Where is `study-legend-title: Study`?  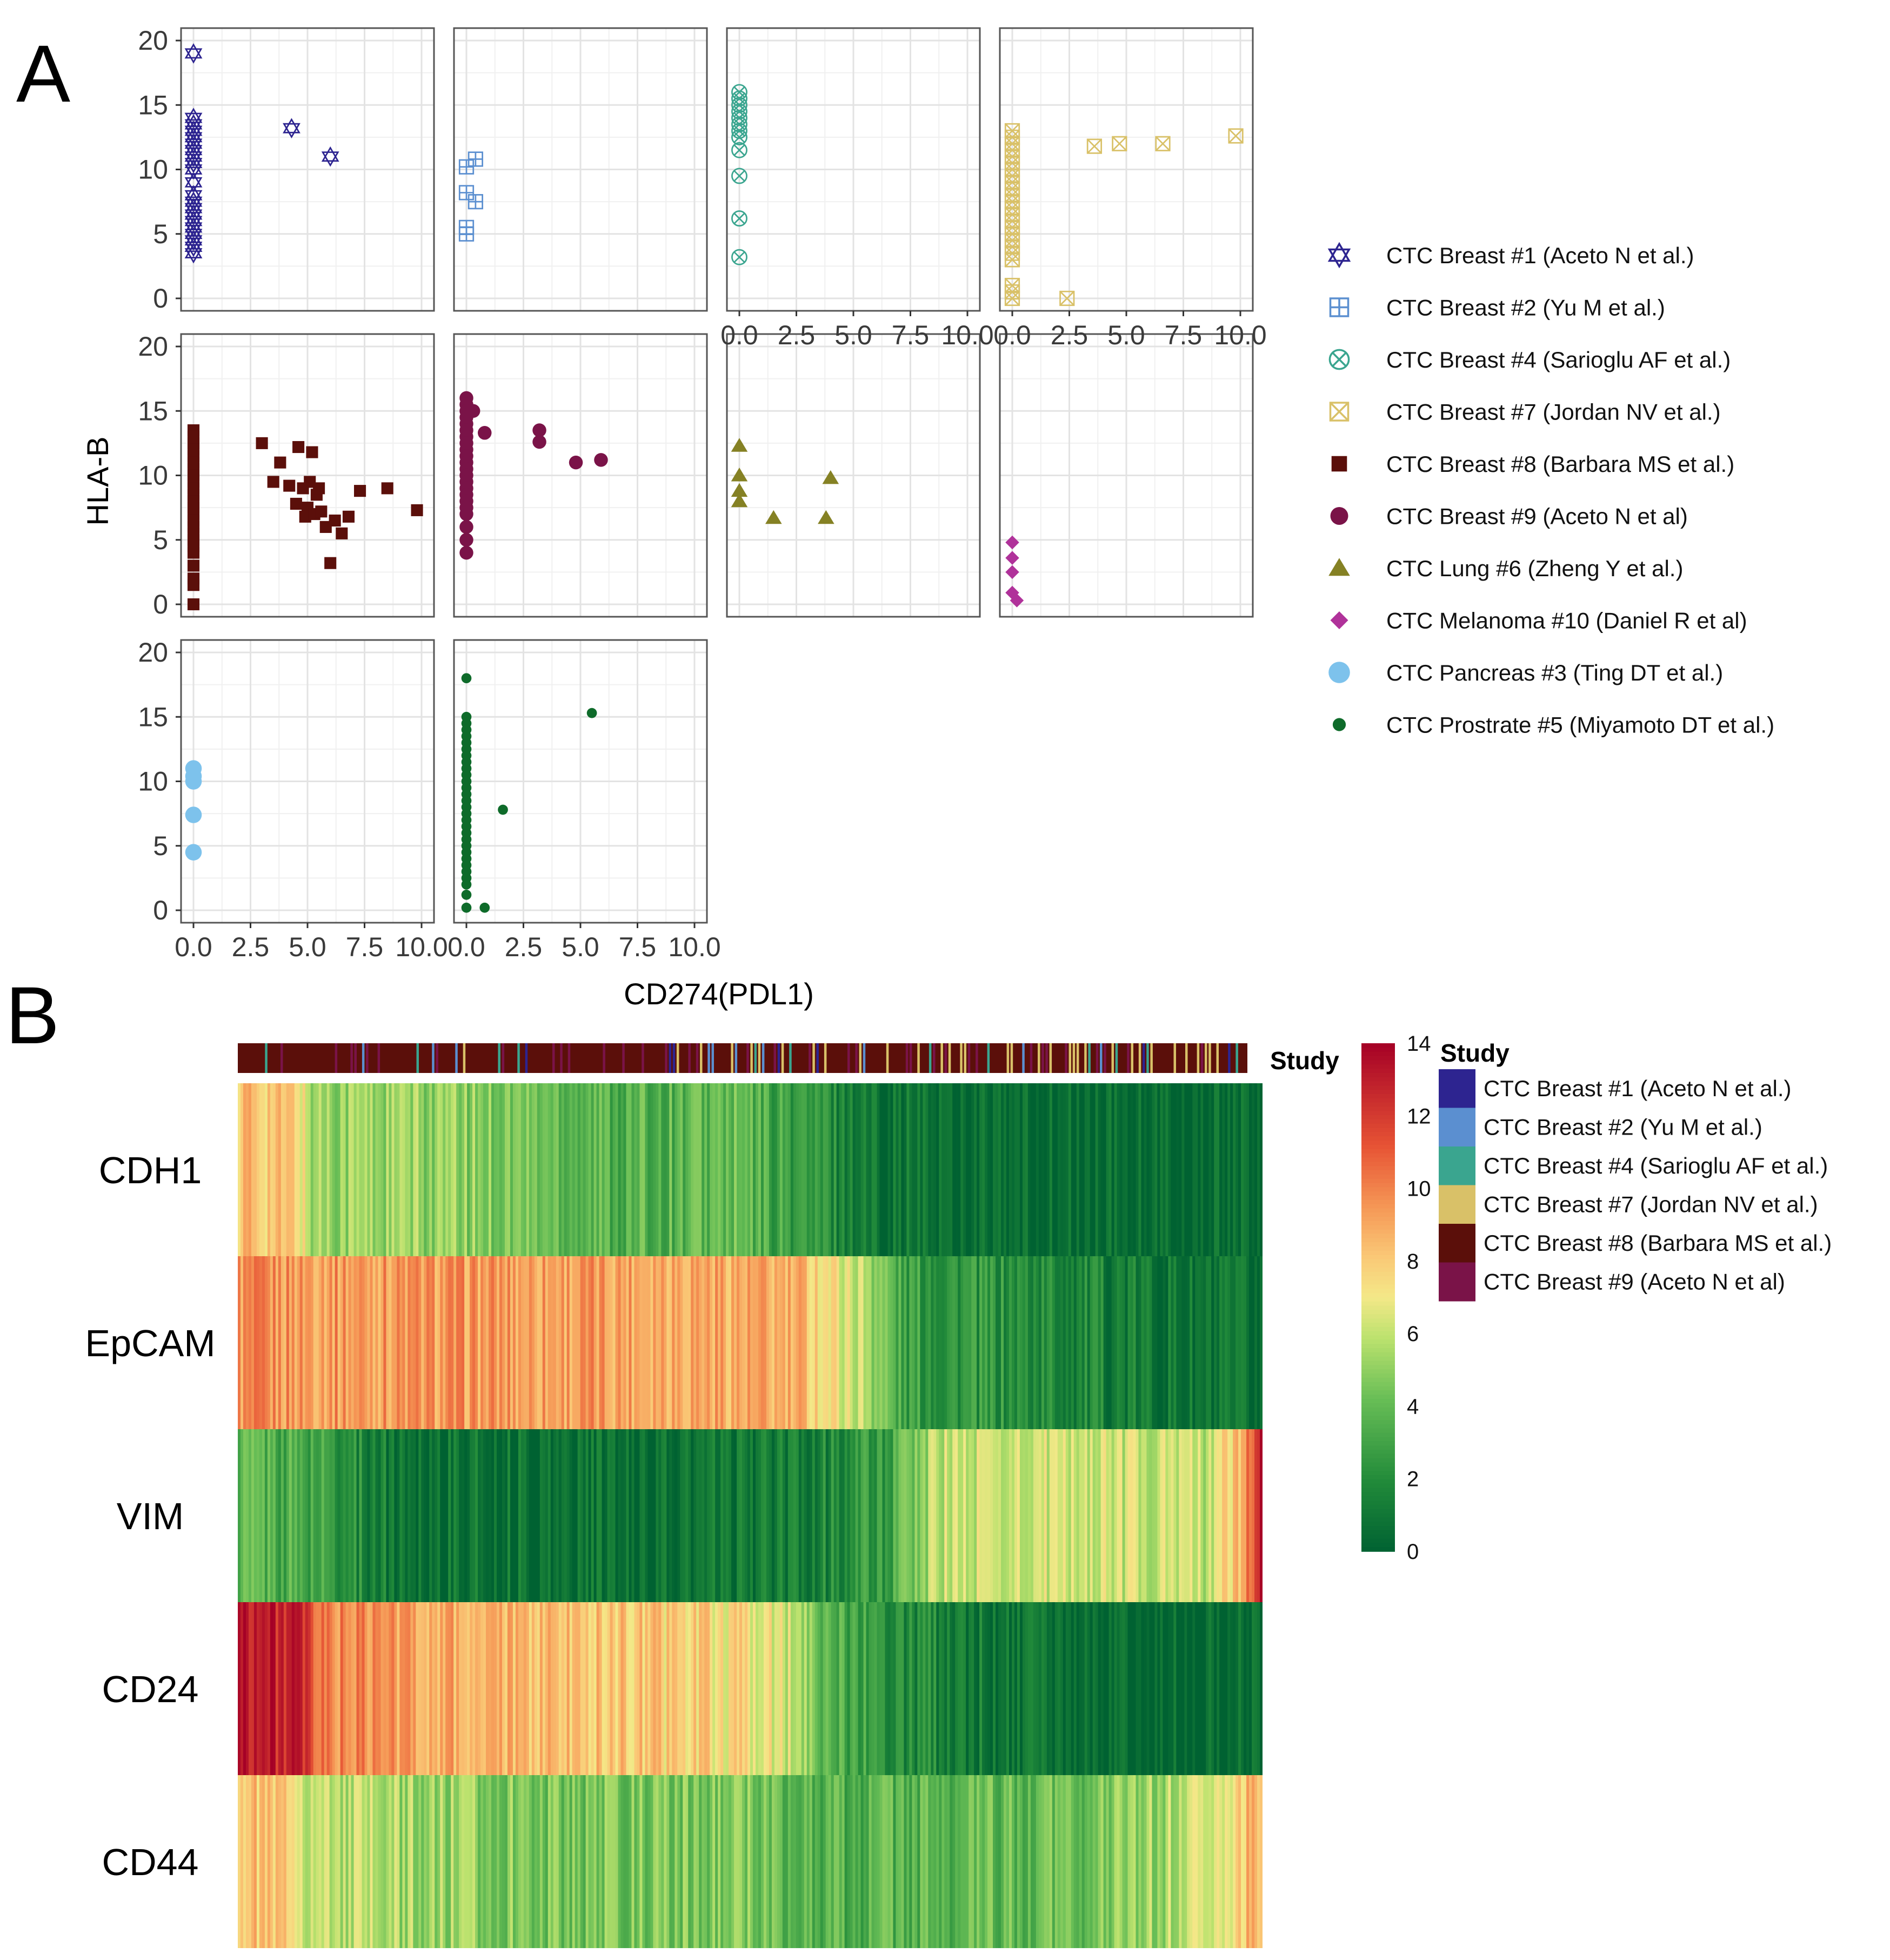
study-legend-title: Study is located at coordinates (1475, 1053).